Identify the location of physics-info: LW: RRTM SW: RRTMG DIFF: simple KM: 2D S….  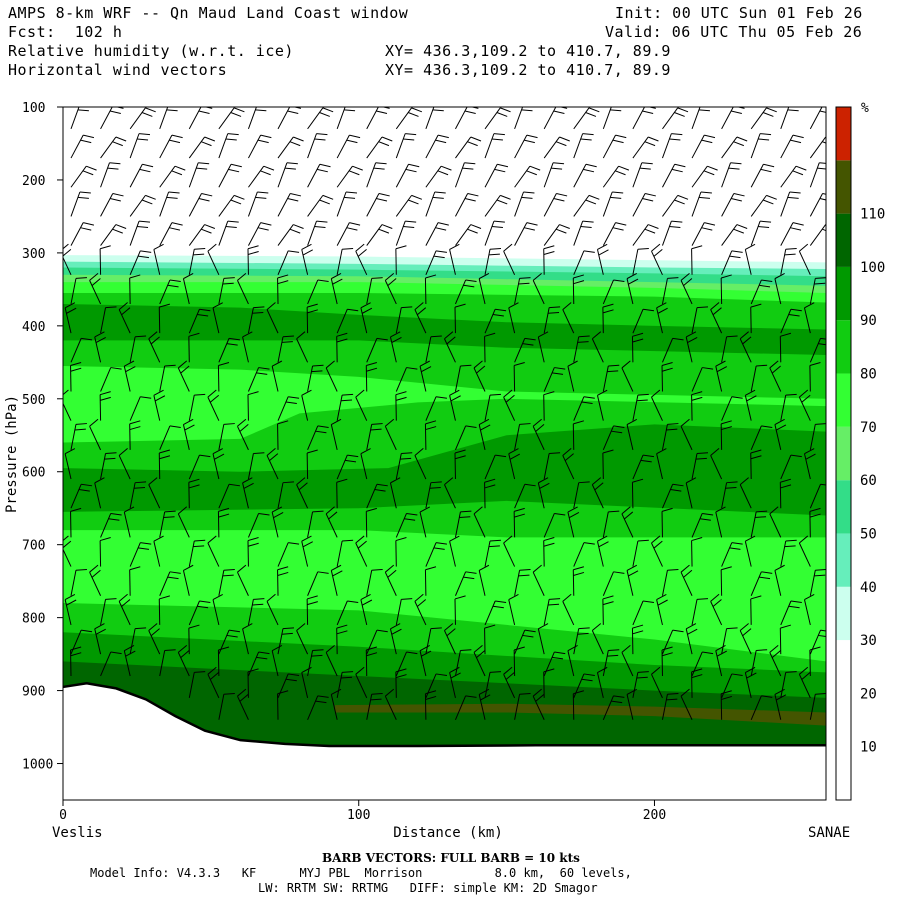
(428, 888).